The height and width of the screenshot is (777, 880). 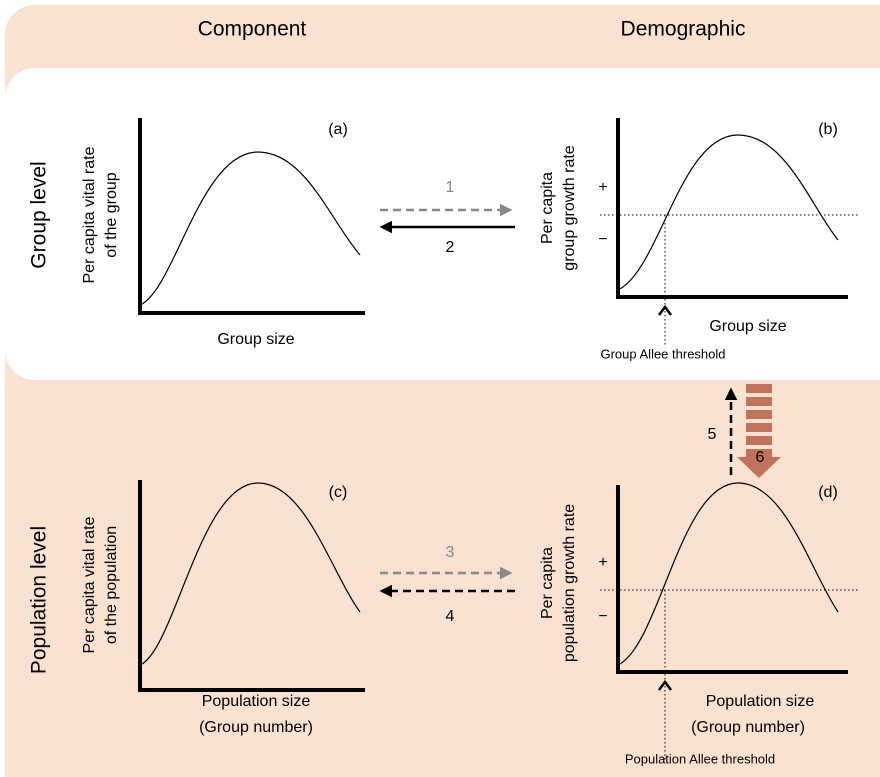 I want to click on row-label: Population level, so click(x=39, y=600).